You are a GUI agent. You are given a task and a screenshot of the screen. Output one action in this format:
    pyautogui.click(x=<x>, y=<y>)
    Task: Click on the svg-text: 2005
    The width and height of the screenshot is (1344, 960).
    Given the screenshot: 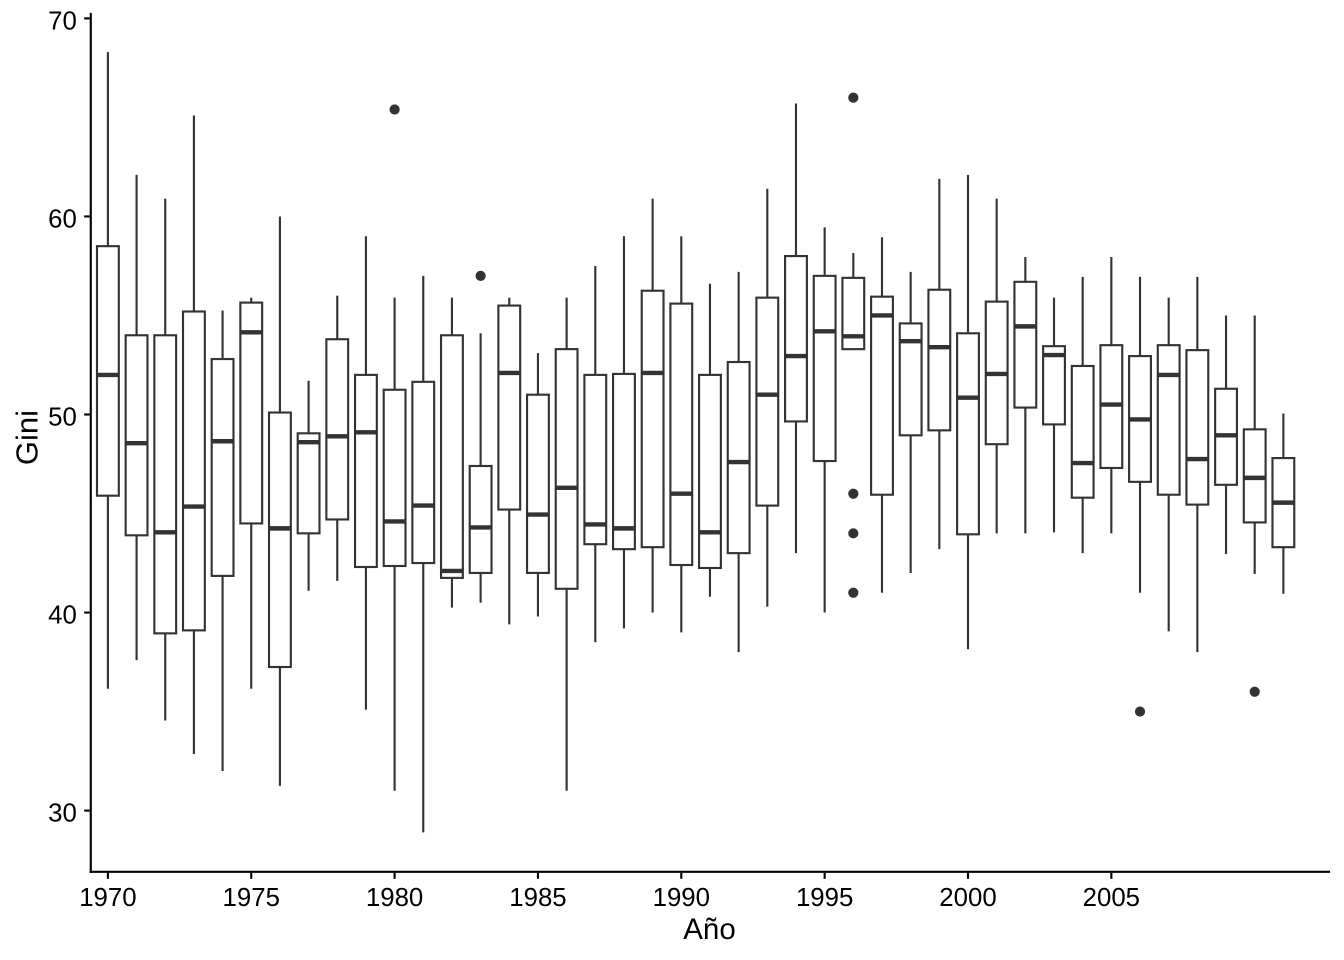 What is the action you would take?
    pyautogui.click(x=1111, y=898)
    